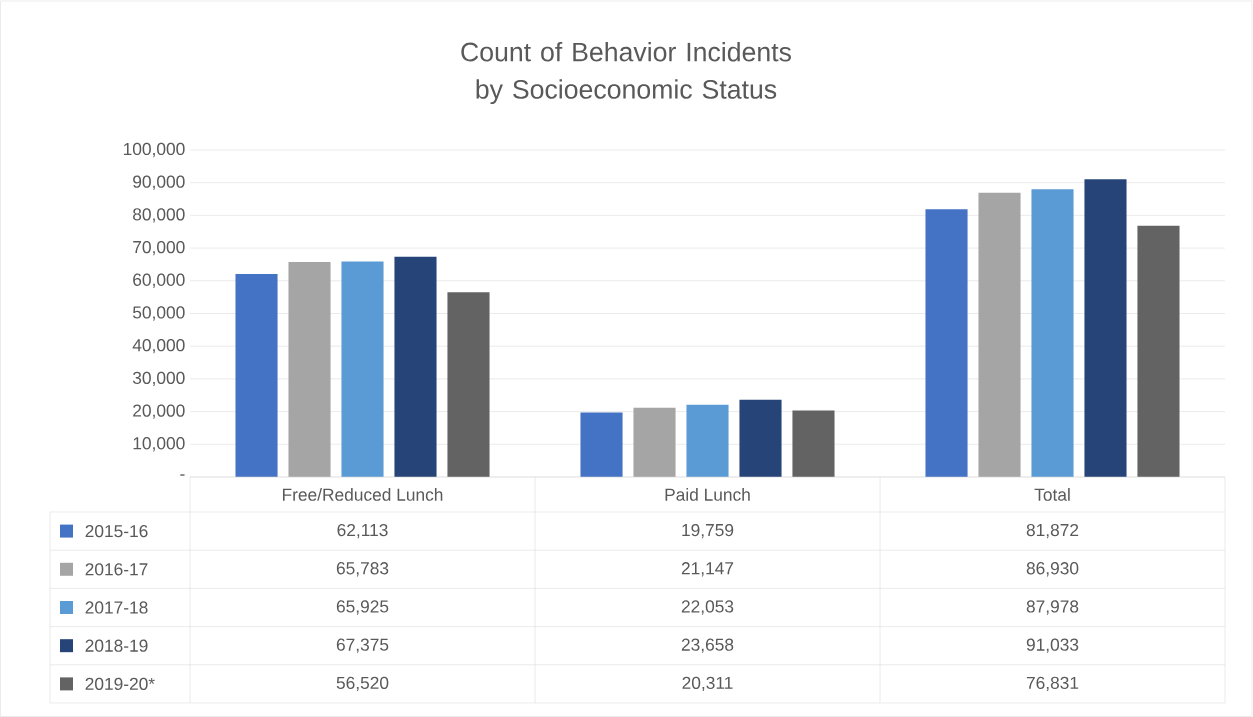  What do you see at coordinates (362, 494) in the screenshot?
I see `x-tick-label: Free/Reduced Lunch` at bounding box center [362, 494].